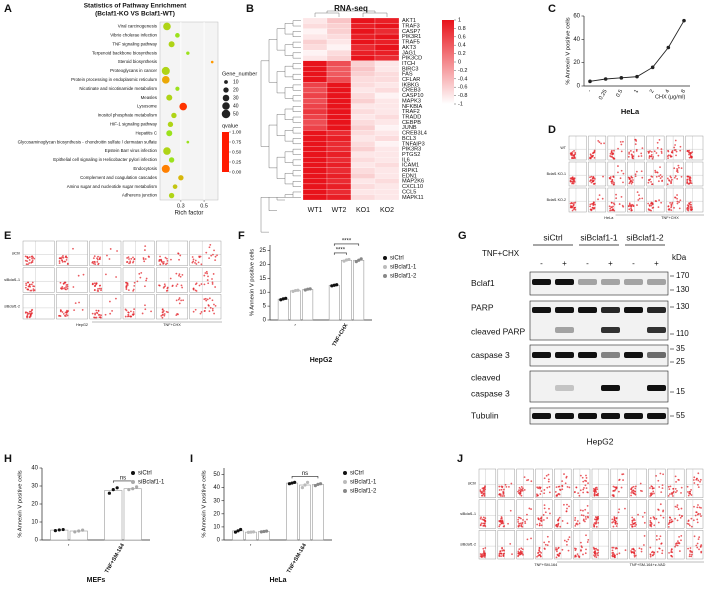 The image size is (709, 606). What do you see at coordinates (410, 171) in the screenshot?
I see `row-label: RIPK1` at bounding box center [410, 171].